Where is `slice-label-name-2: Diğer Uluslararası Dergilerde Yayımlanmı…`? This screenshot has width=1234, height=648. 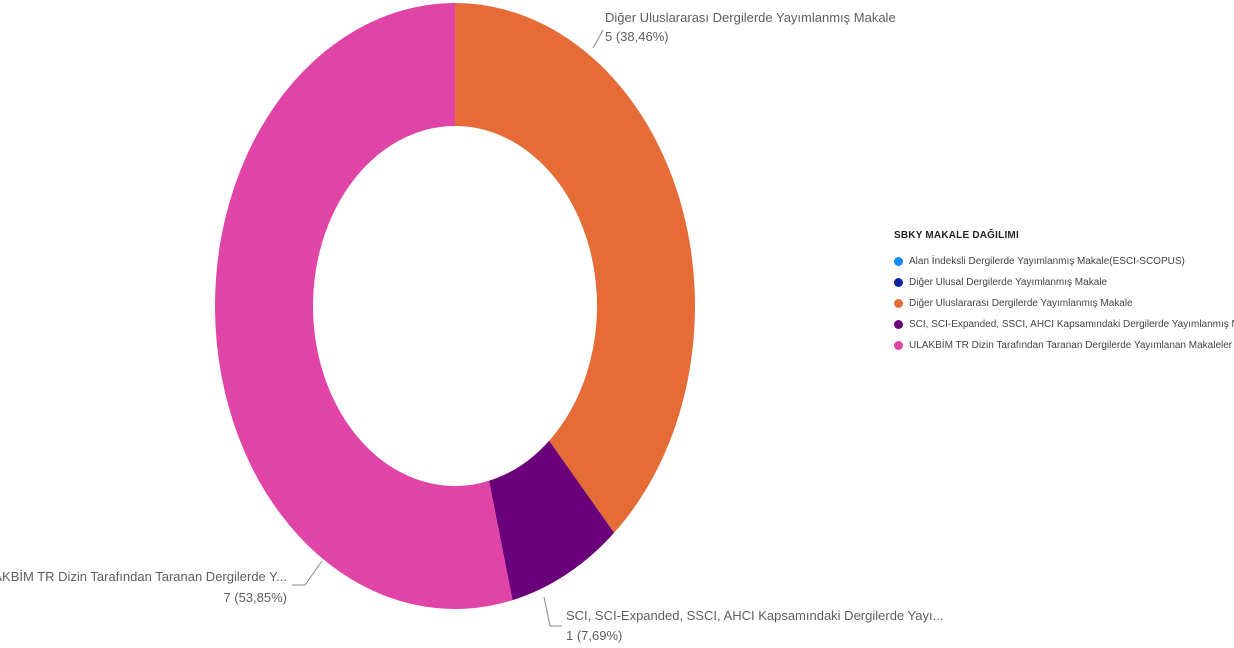
slice-label-name-2: Diğer Uluslararası Dergilerde Yayımlanmı… is located at coordinates (750, 17).